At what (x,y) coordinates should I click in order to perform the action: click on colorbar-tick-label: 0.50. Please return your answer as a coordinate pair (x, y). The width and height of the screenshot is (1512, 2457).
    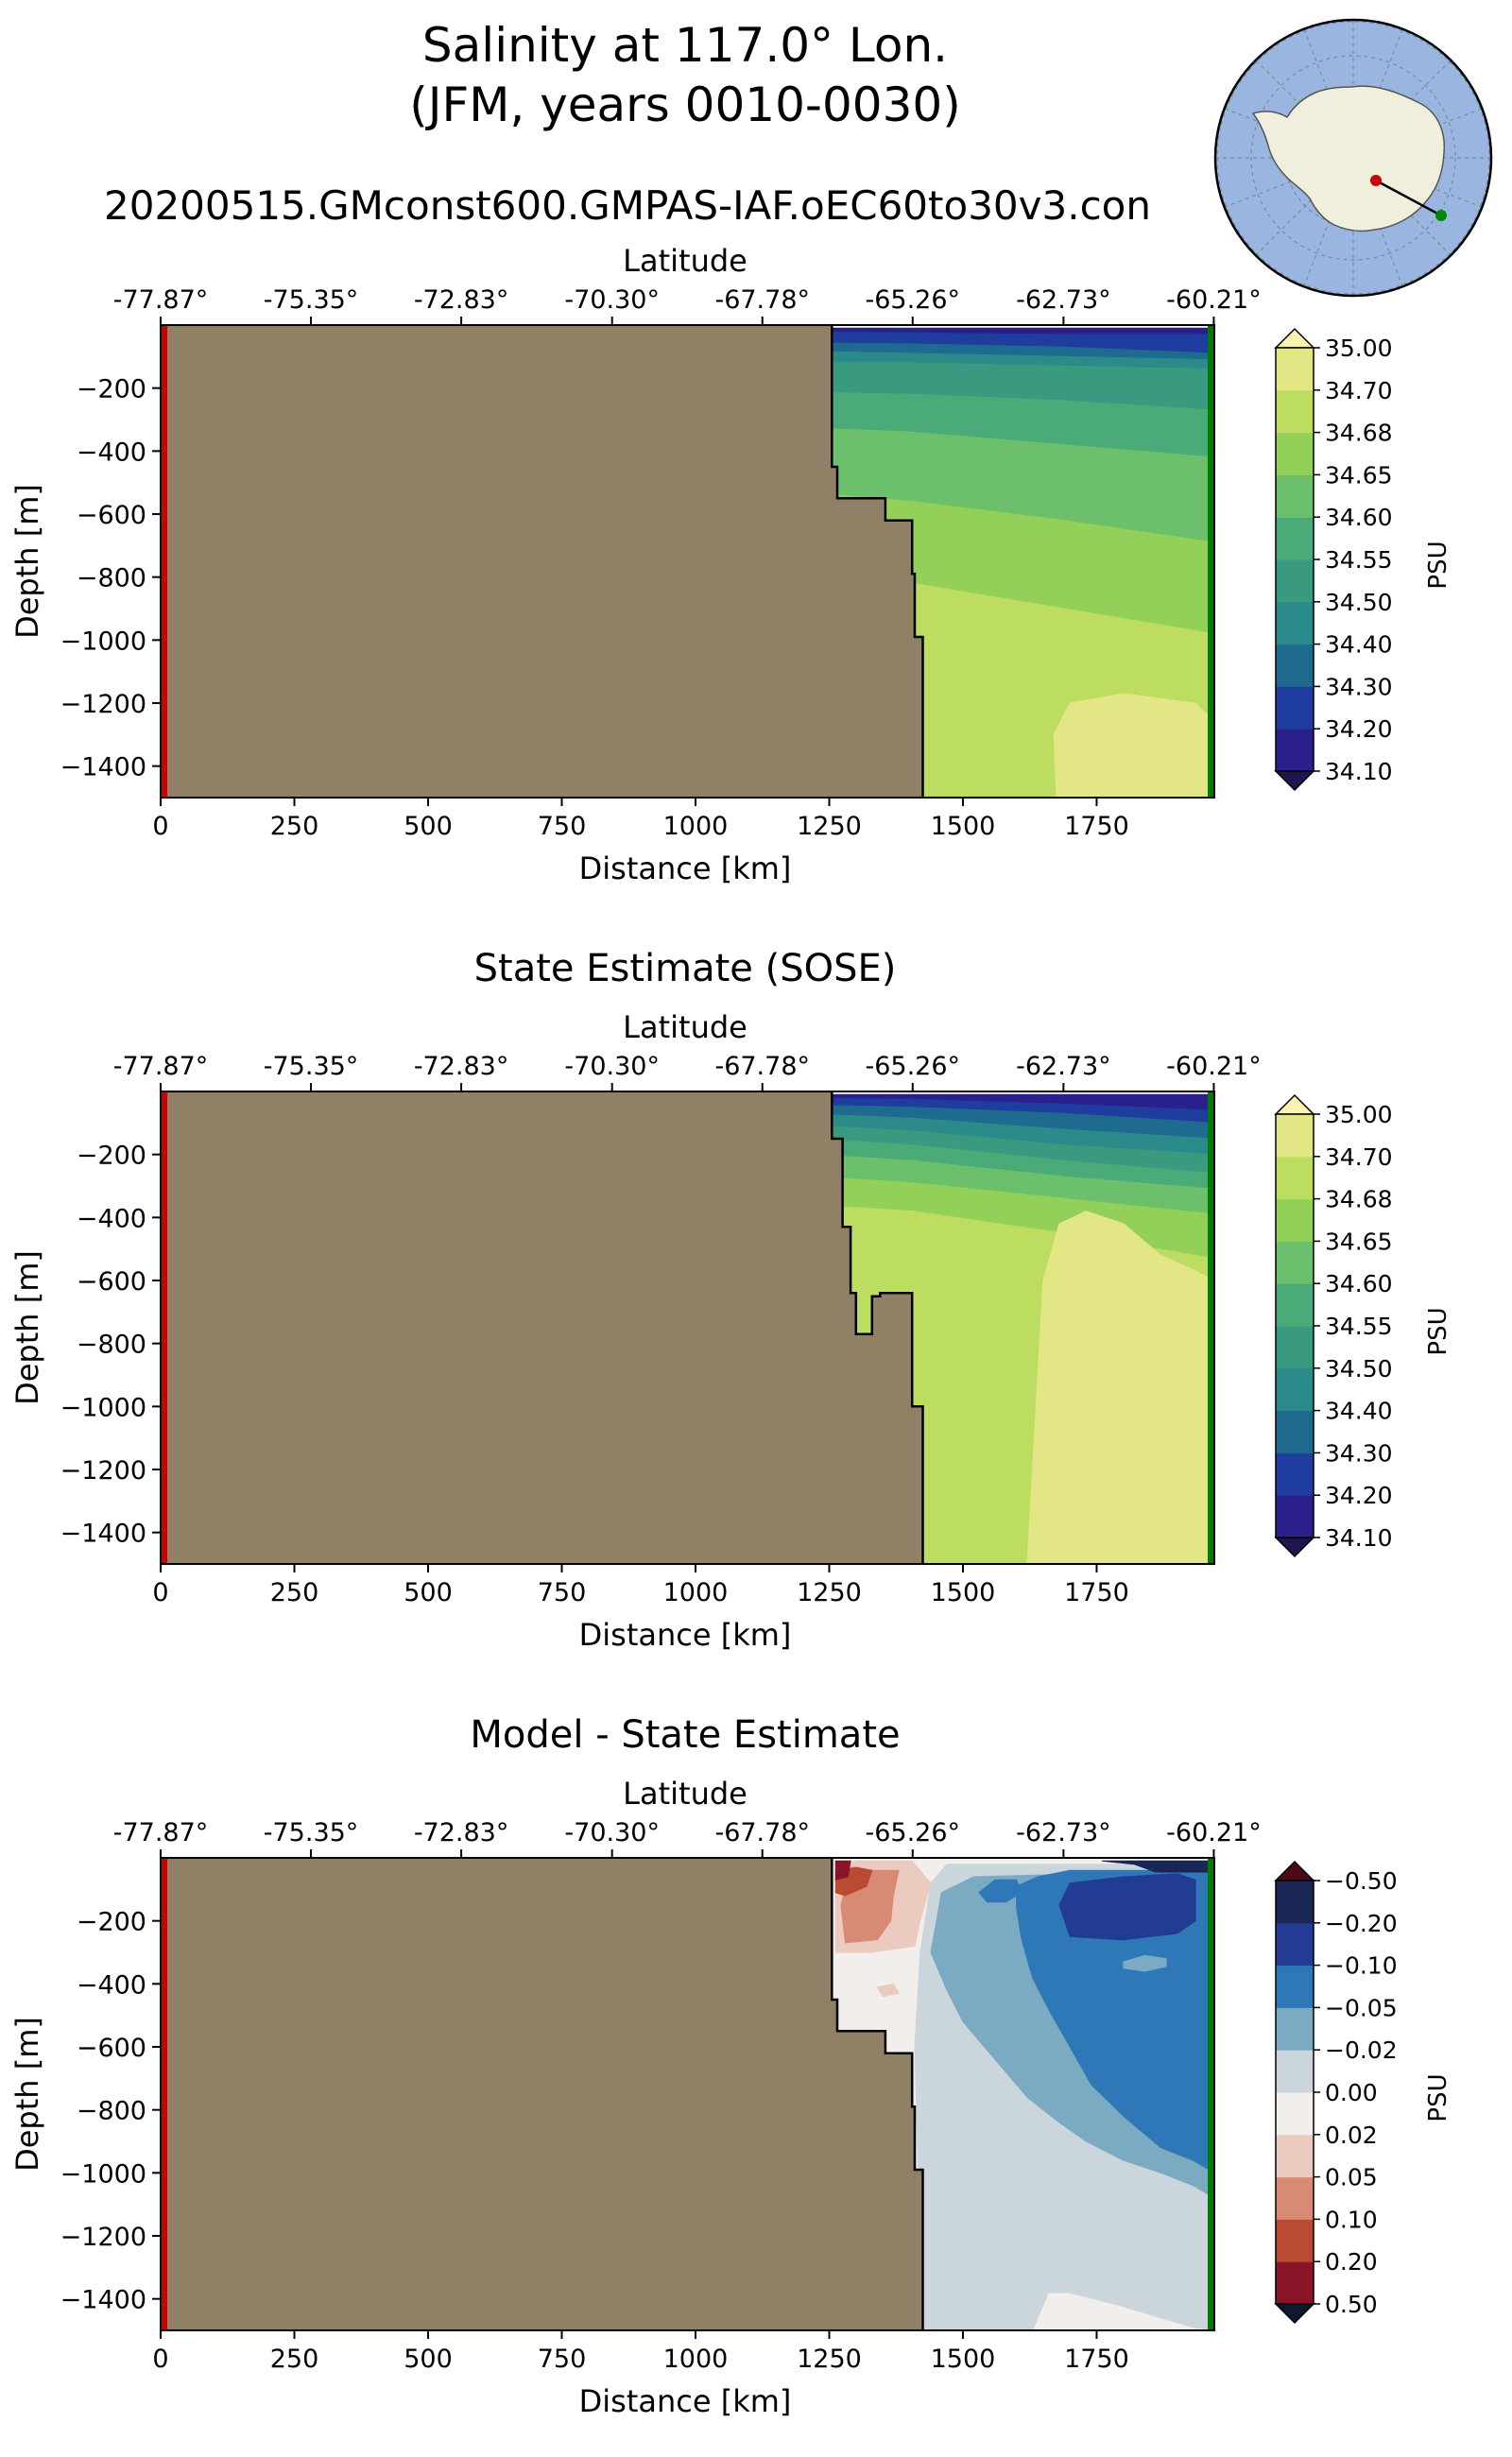
    Looking at the image, I should click on (1351, 2304).